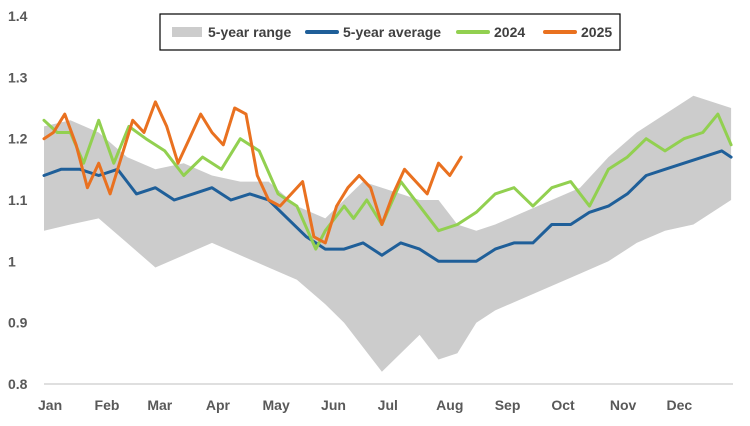 This screenshot has width=750, height=426. I want to click on x-tick-label: Jun, so click(333, 405).